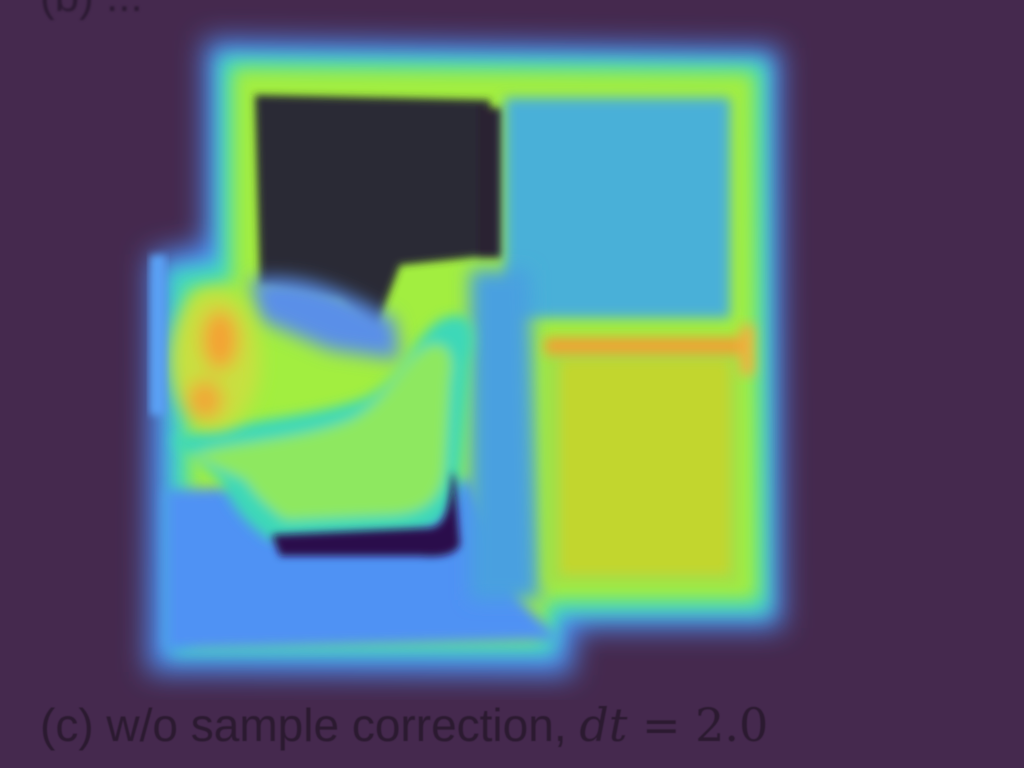 The image size is (1024, 768). What do you see at coordinates (661, 725) in the screenshot?
I see `caption-math-op: =` at bounding box center [661, 725].